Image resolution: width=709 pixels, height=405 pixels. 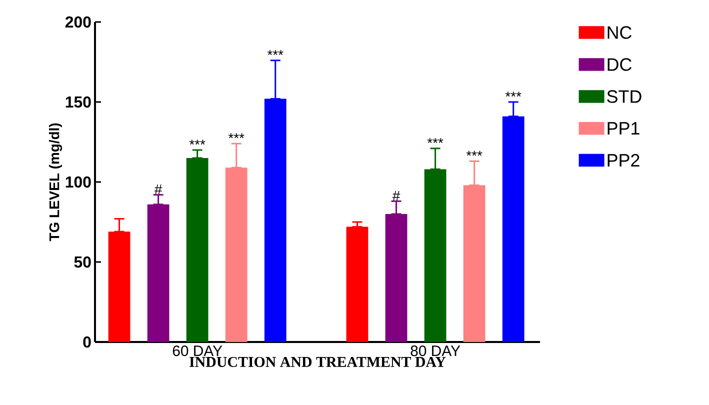 What do you see at coordinates (435, 351) in the screenshot?
I see `x-tick-label: 80 DAY` at bounding box center [435, 351].